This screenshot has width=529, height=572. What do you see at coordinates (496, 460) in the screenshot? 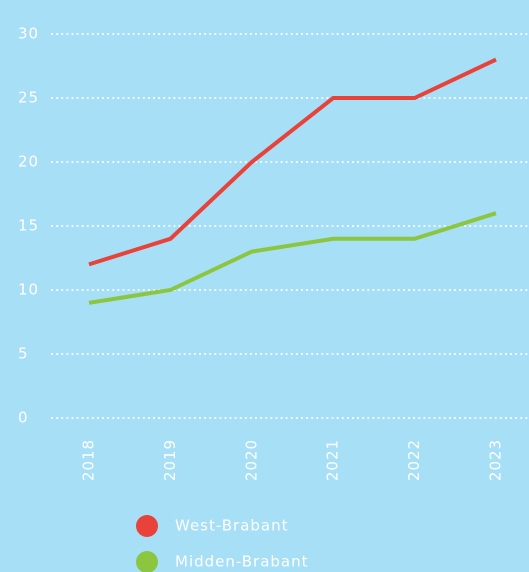
I see `x-tick-label: 2023` at bounding box center [496, 460].